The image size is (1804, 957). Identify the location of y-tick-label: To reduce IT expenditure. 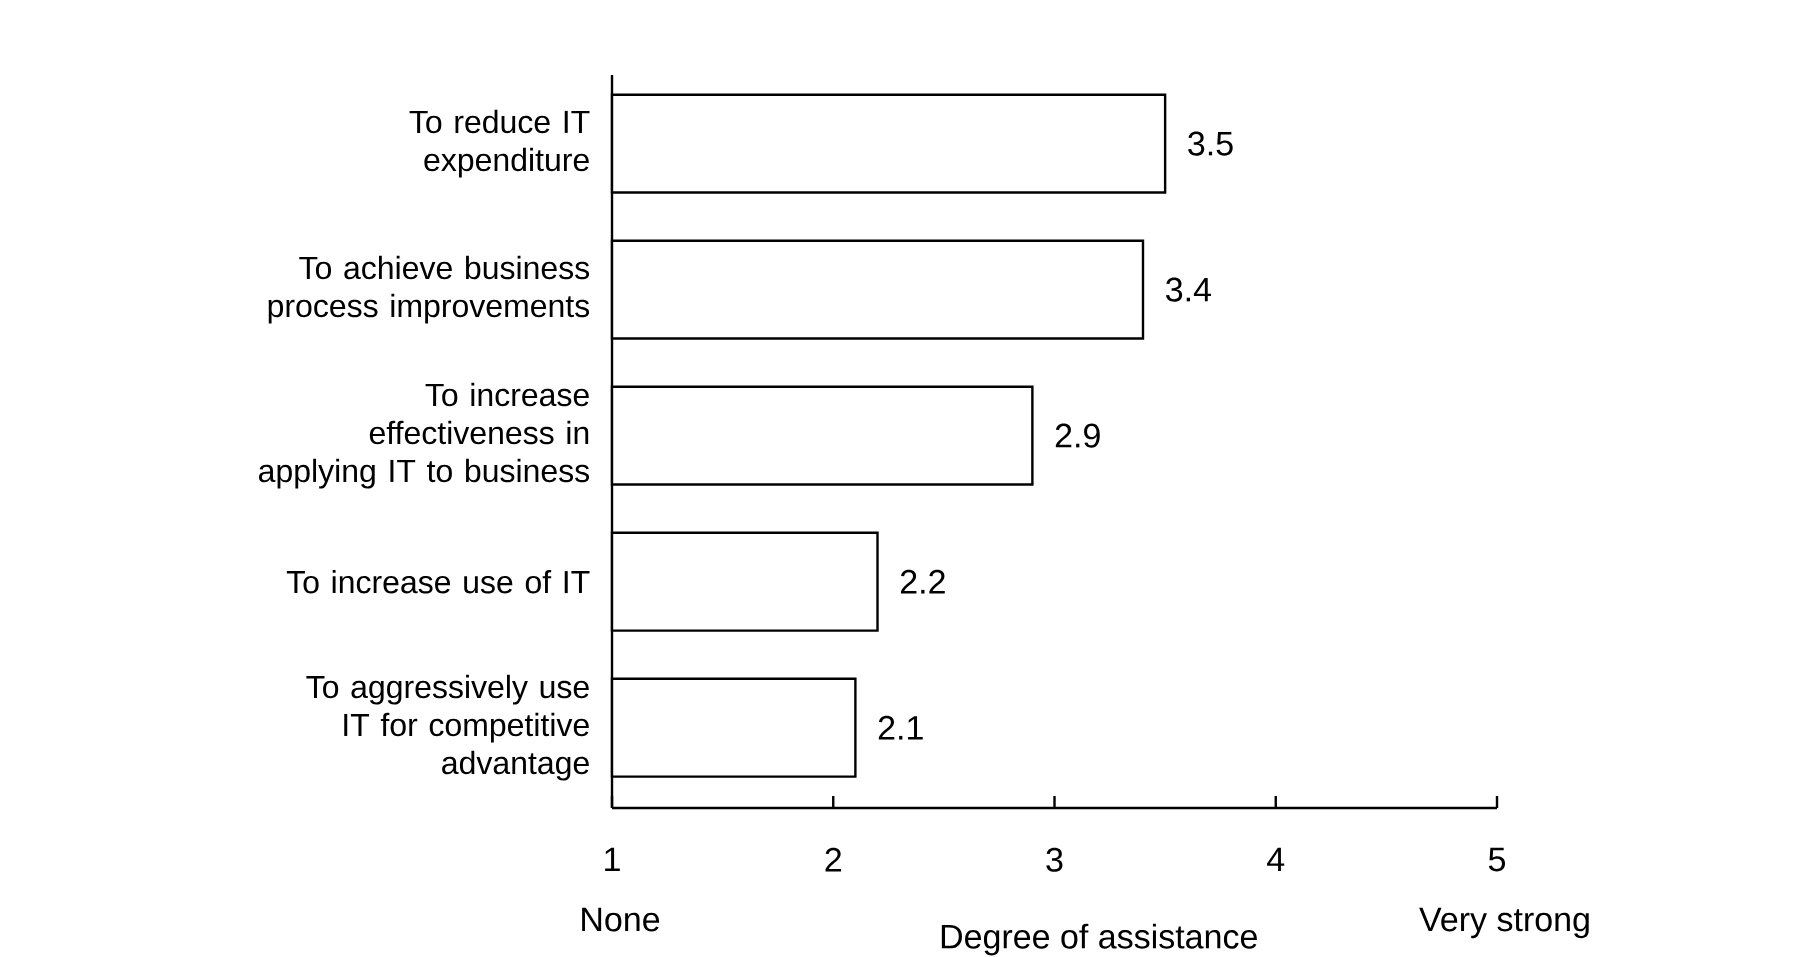
(499, 143).